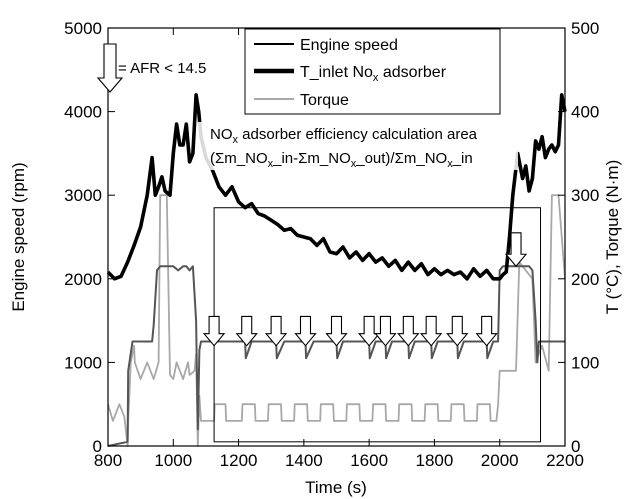 The height and width of the screenshot is (499, 632). What do you see at coordinates (83, 28) in the screenshot?
I see `y-left-tick-label: 5000` at bounding box center [83, 28].